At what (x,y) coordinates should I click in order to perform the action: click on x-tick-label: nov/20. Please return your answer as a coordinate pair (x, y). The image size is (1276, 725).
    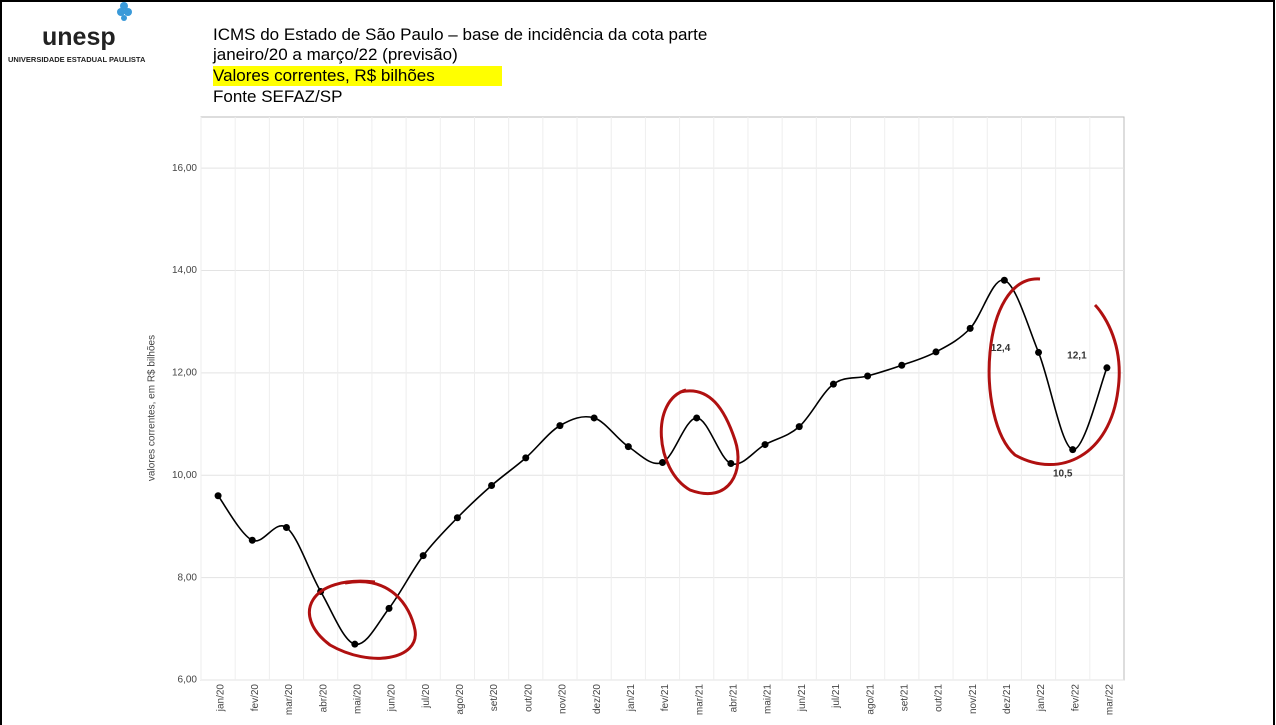
    Looking at the image, I should click on (563, 699).